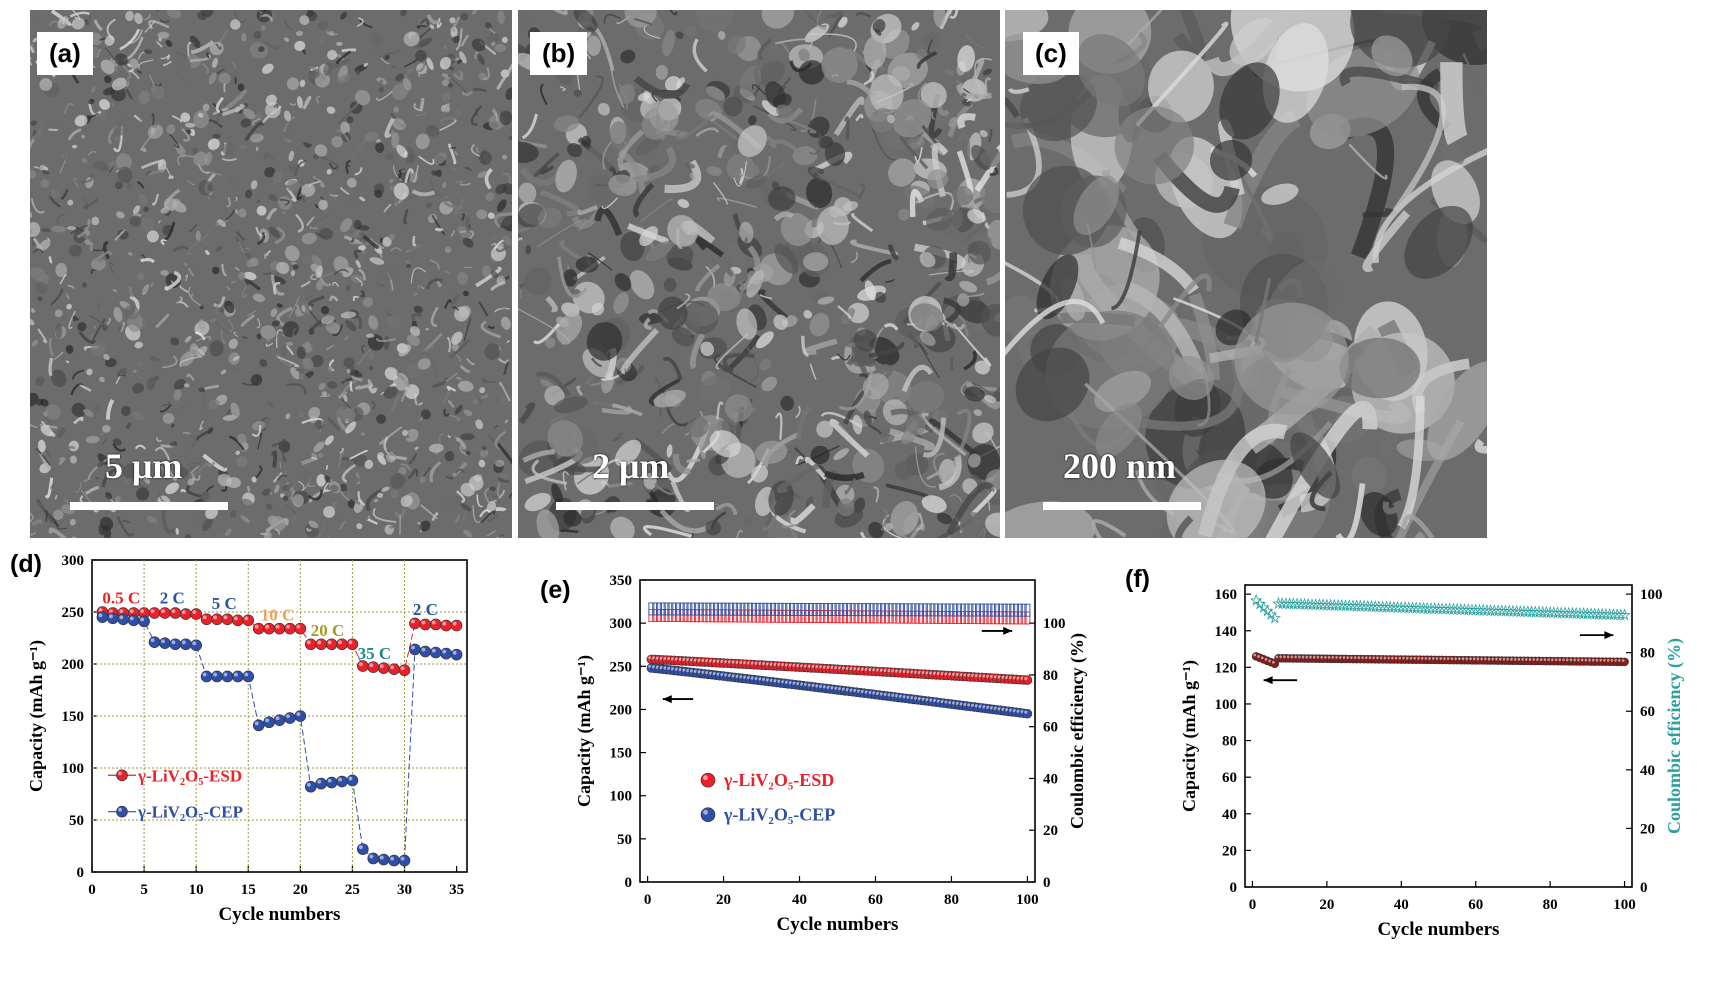 This screenshot has height=995, width=1710. What do you see at coordinates (1234, 888) in the screenshot?
I see `y-tick-label: 0` at bounding box center [1234, 888].